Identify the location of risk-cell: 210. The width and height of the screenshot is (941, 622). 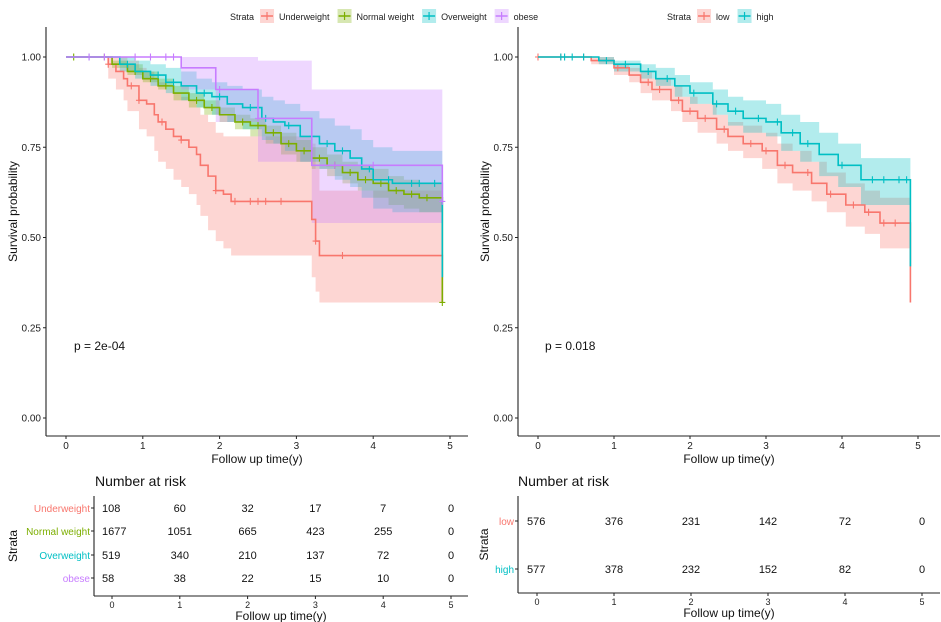
(247, 556).